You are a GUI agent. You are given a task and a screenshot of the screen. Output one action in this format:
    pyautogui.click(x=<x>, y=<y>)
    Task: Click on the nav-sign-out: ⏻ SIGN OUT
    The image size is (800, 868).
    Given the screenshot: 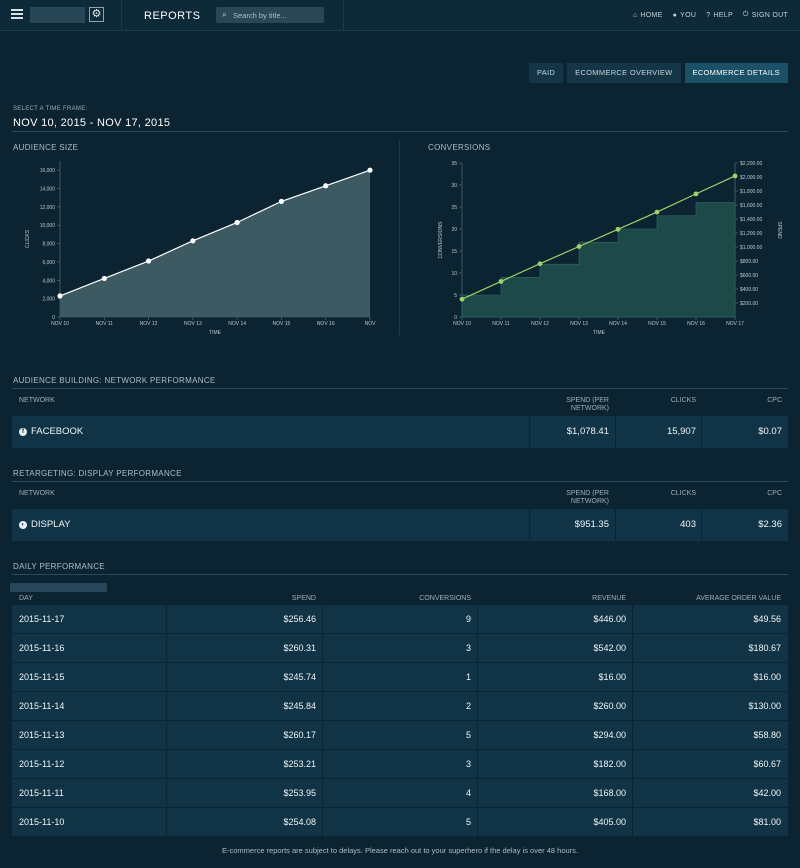 What is the action you would take?
    pyautogui.click(x=765, y=15)
    